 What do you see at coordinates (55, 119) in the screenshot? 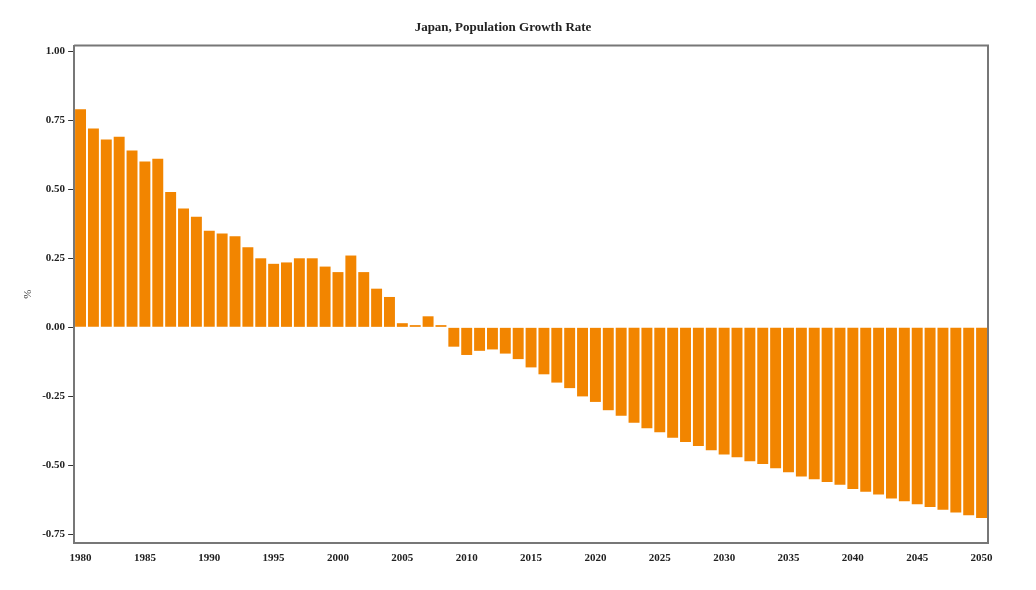
I see `y-tick-label: 0.75` at bounding box center [55, 119].